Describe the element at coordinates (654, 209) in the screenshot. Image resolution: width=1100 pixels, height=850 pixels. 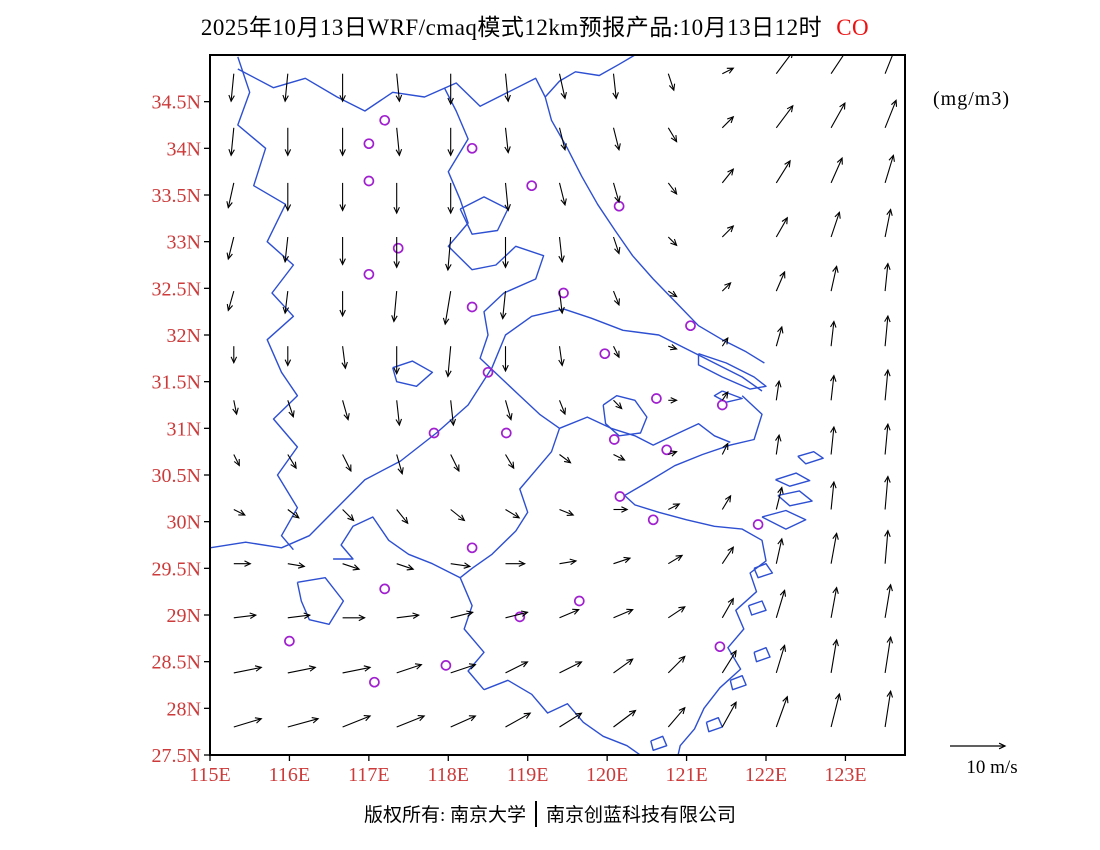
I see `map-line-coast_north` at that location.